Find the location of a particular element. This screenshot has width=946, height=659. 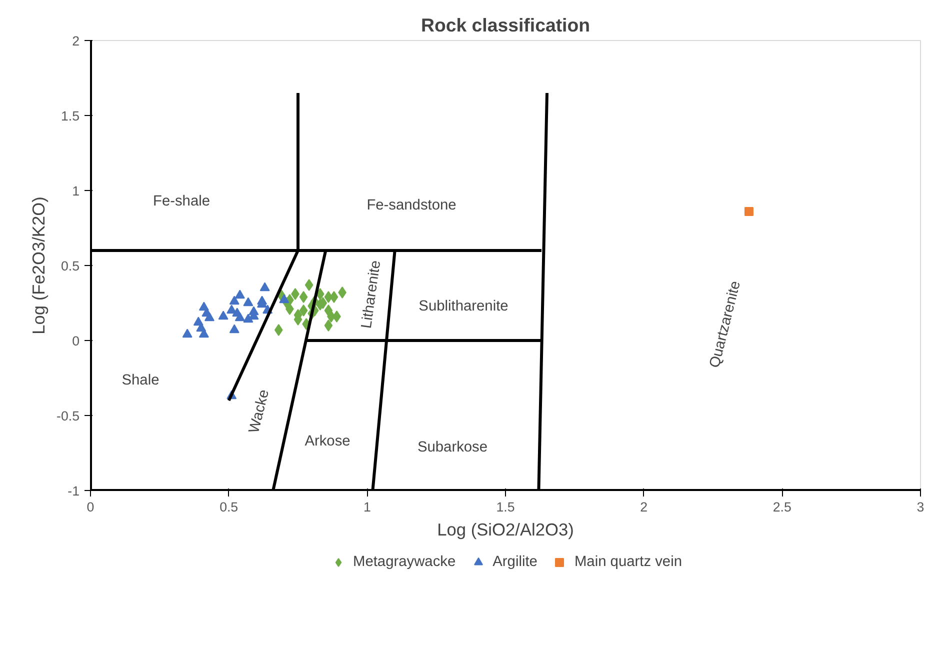

annotation: Litharenite is located at coordinates (371, 294).